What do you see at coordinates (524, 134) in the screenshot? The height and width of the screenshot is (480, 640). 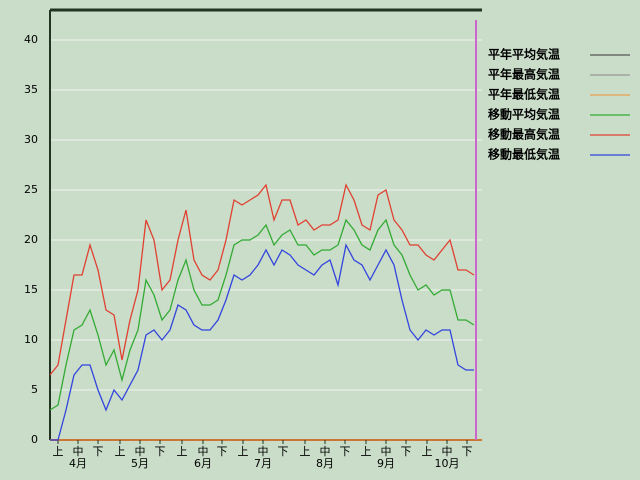 I see `legend-label: 移動最高気温` at bounding box center [524, 134].